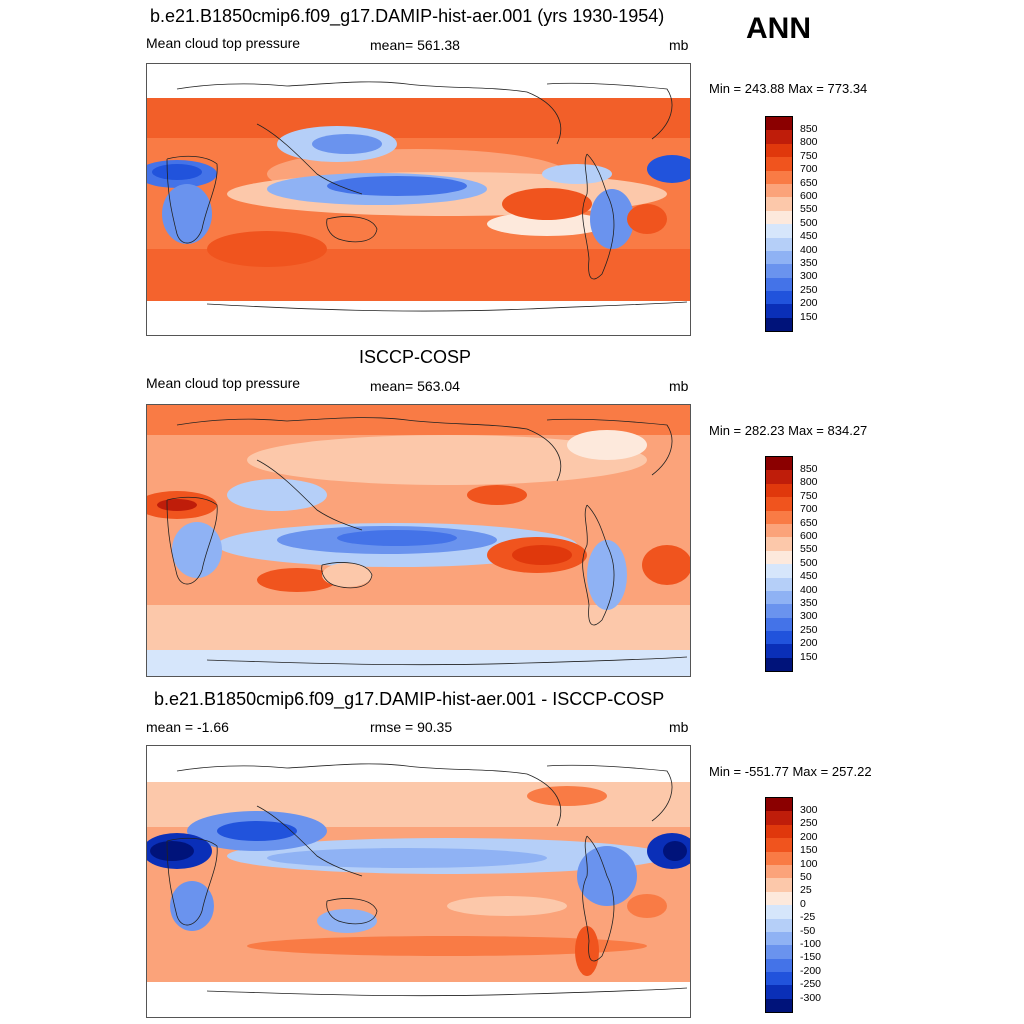  I want to click on cb1-tick: 400, so click(809, 250).